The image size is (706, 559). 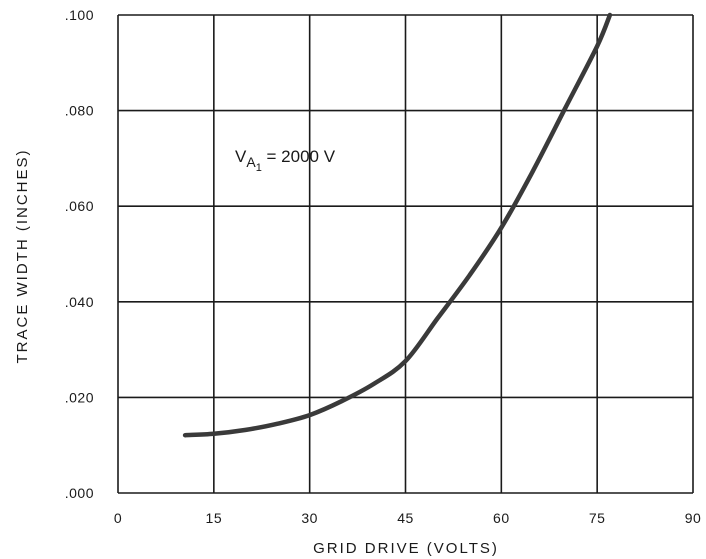 What do you see at coordinates (693, 518) in the screenshot?
I see `x-tick-label: 90` at bounding box center [693, 518].